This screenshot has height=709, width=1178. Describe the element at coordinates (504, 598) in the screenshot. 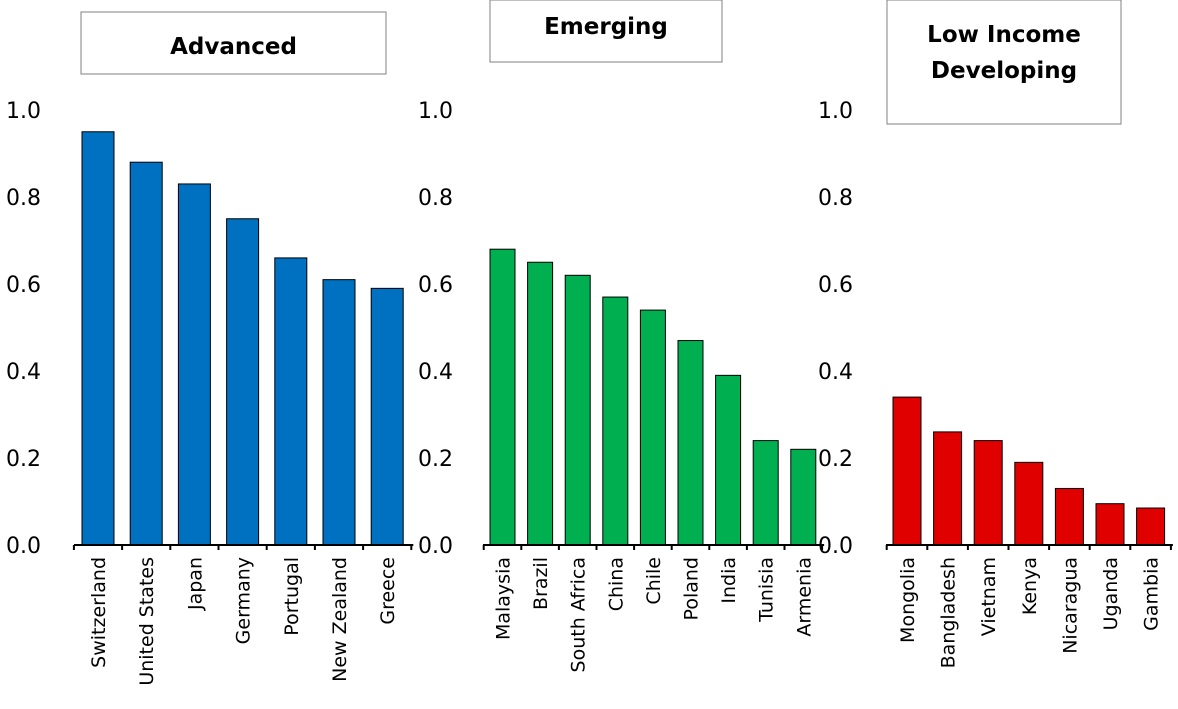

I see `category-label: Malaysia` at that location.